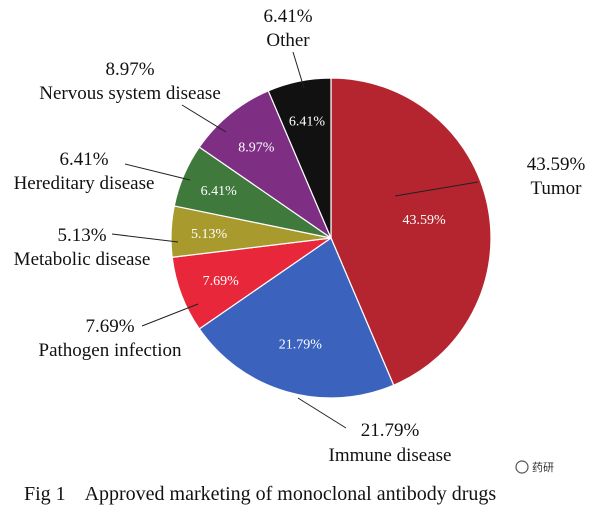  Describe the element at coordinates (287, 16) in the screenshot. I see `slice-percent-label-other: 6.41%` at that location.